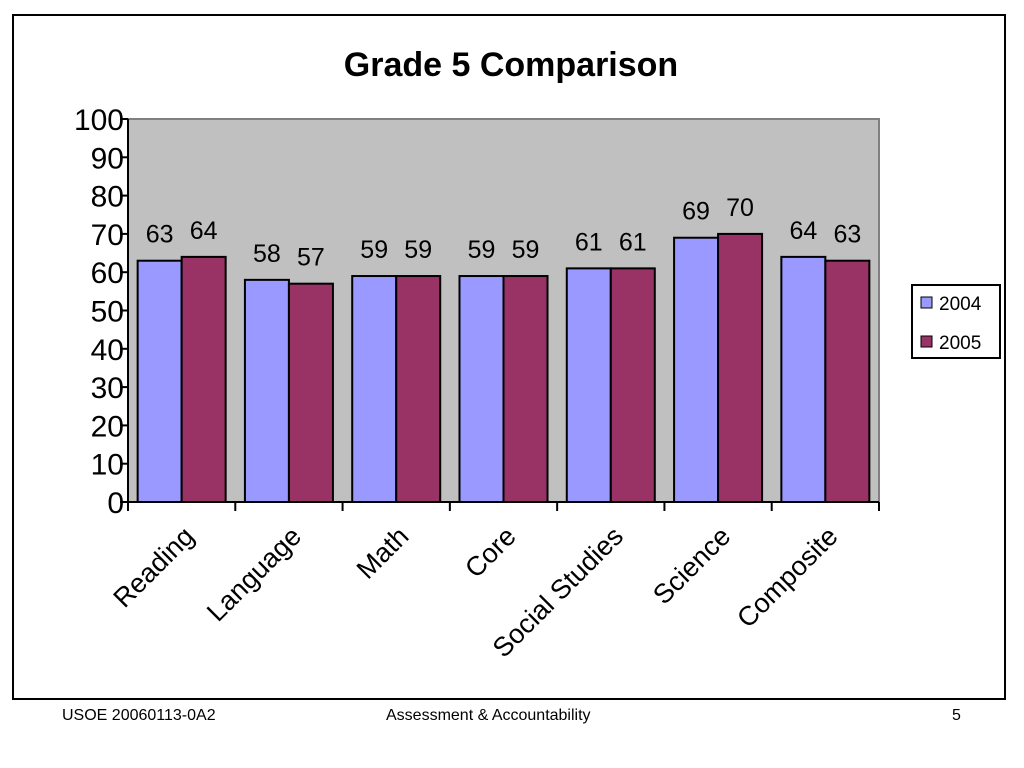 The height and width of the screenshot is (768, 1024). Describe the element at coordinates (107, 158) in the screenshot. I see `y-tick-label-90: 90` at that location.